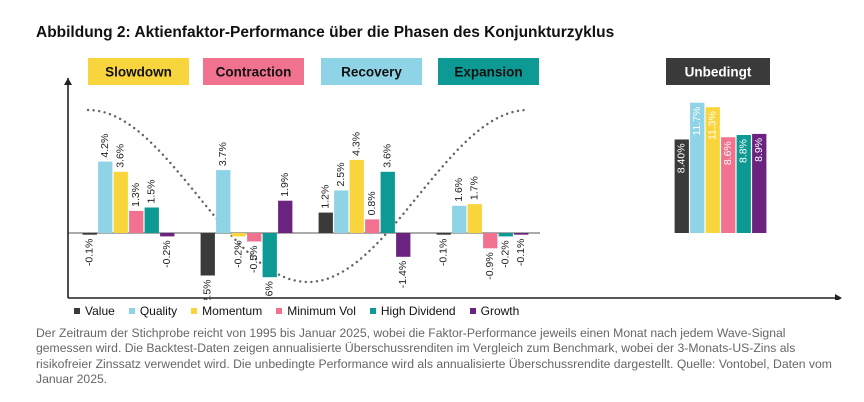  I want to click on x-axis-arrow, so click(838, 297).